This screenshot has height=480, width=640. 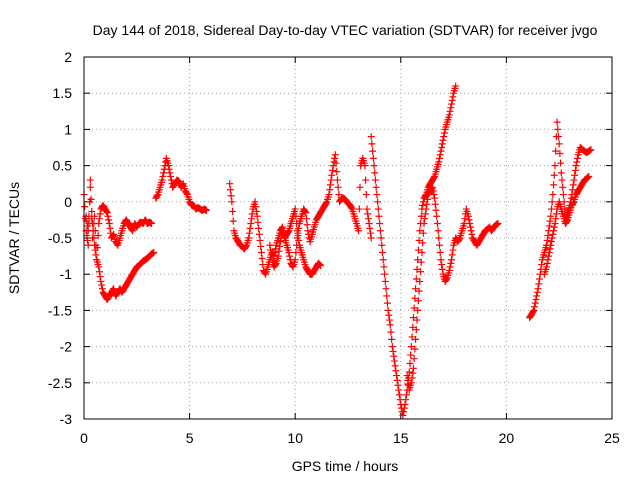 I want to click on x-tick-label: 25, so click(x=612, y=438).